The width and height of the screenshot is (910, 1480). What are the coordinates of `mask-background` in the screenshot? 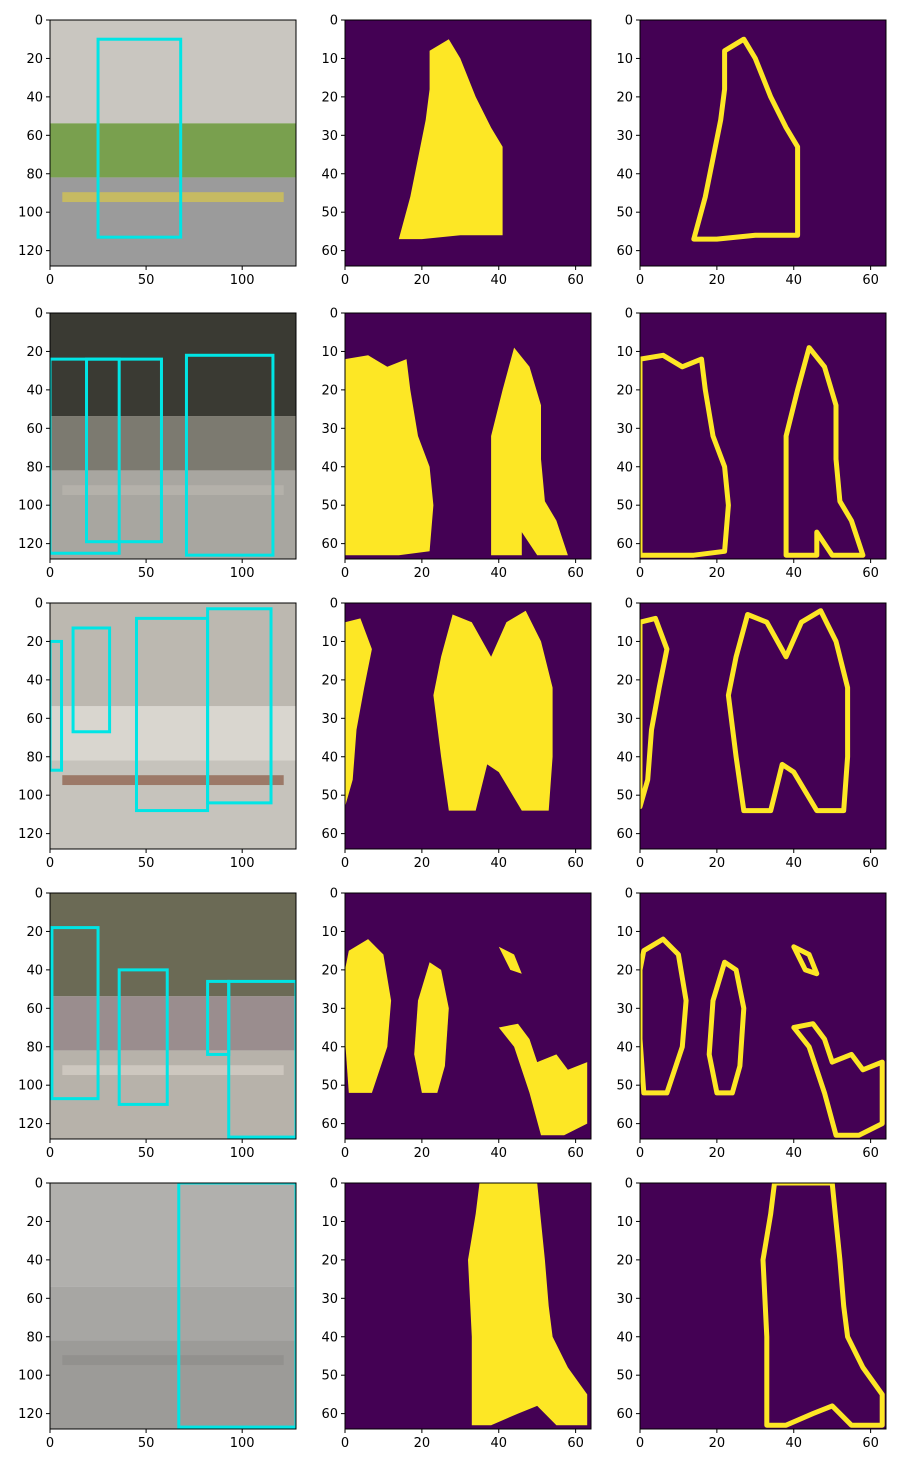 It's located at (763, 143).